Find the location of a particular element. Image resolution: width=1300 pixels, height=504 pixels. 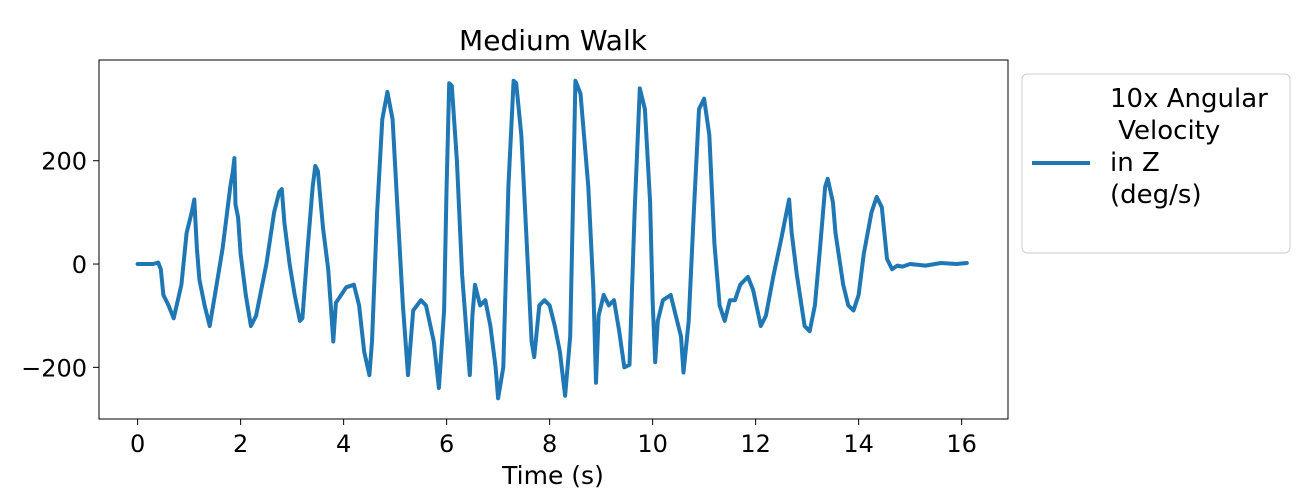

x-axis: 0 2 4 6 8 10 12 14 16 is located at coordinates (553, 438).